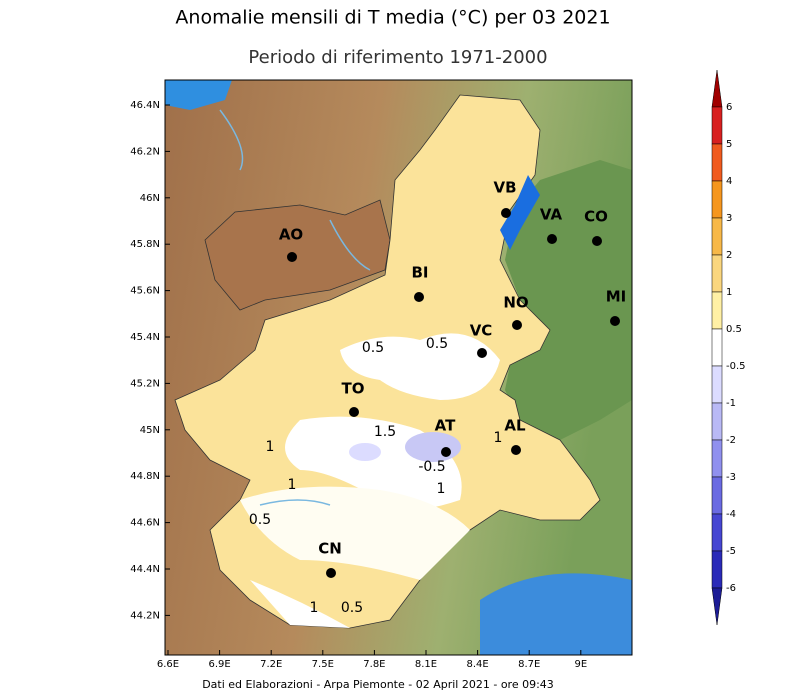 Image resolution: width=800 pixels, height=697 pixels. What do you see at coordinates (481, 331) in the screenshot?
I see `city-label: VC` at bounding box center [481, 331].